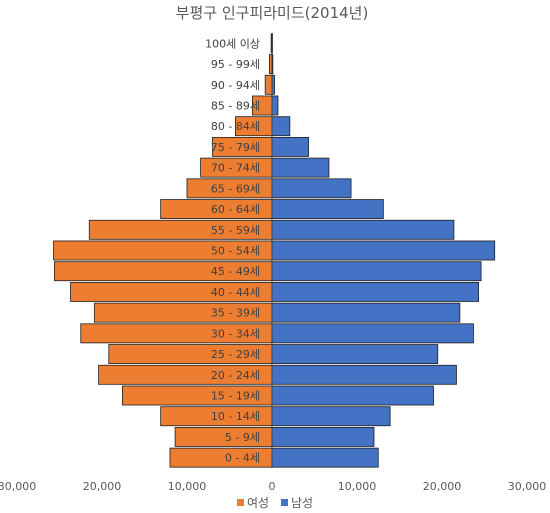  What do you see at coordinates (272, 13) in the screenshot?
I see `chart-title: 부평구 인구피라미드(2014년)` at bounding box center [272, 13].